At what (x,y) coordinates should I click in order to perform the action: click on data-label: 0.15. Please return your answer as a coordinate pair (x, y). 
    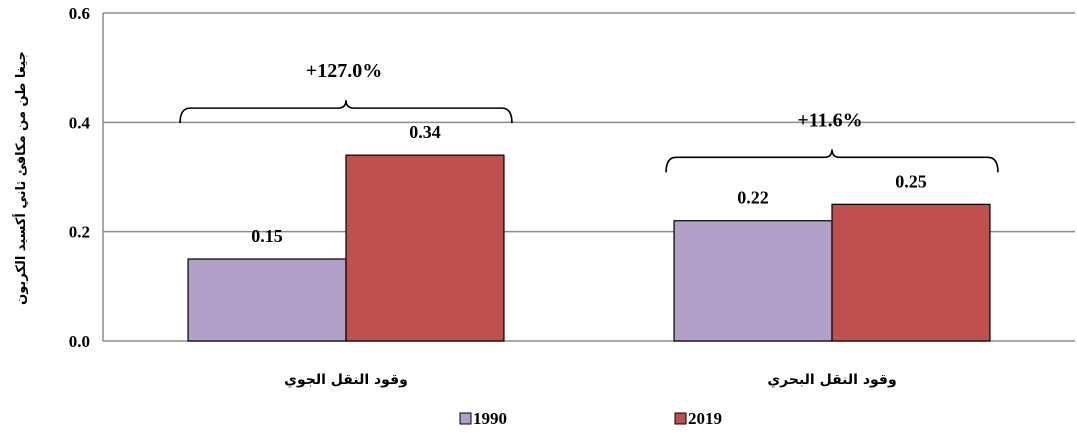
    Looking at the image, I should click on (267, 236).